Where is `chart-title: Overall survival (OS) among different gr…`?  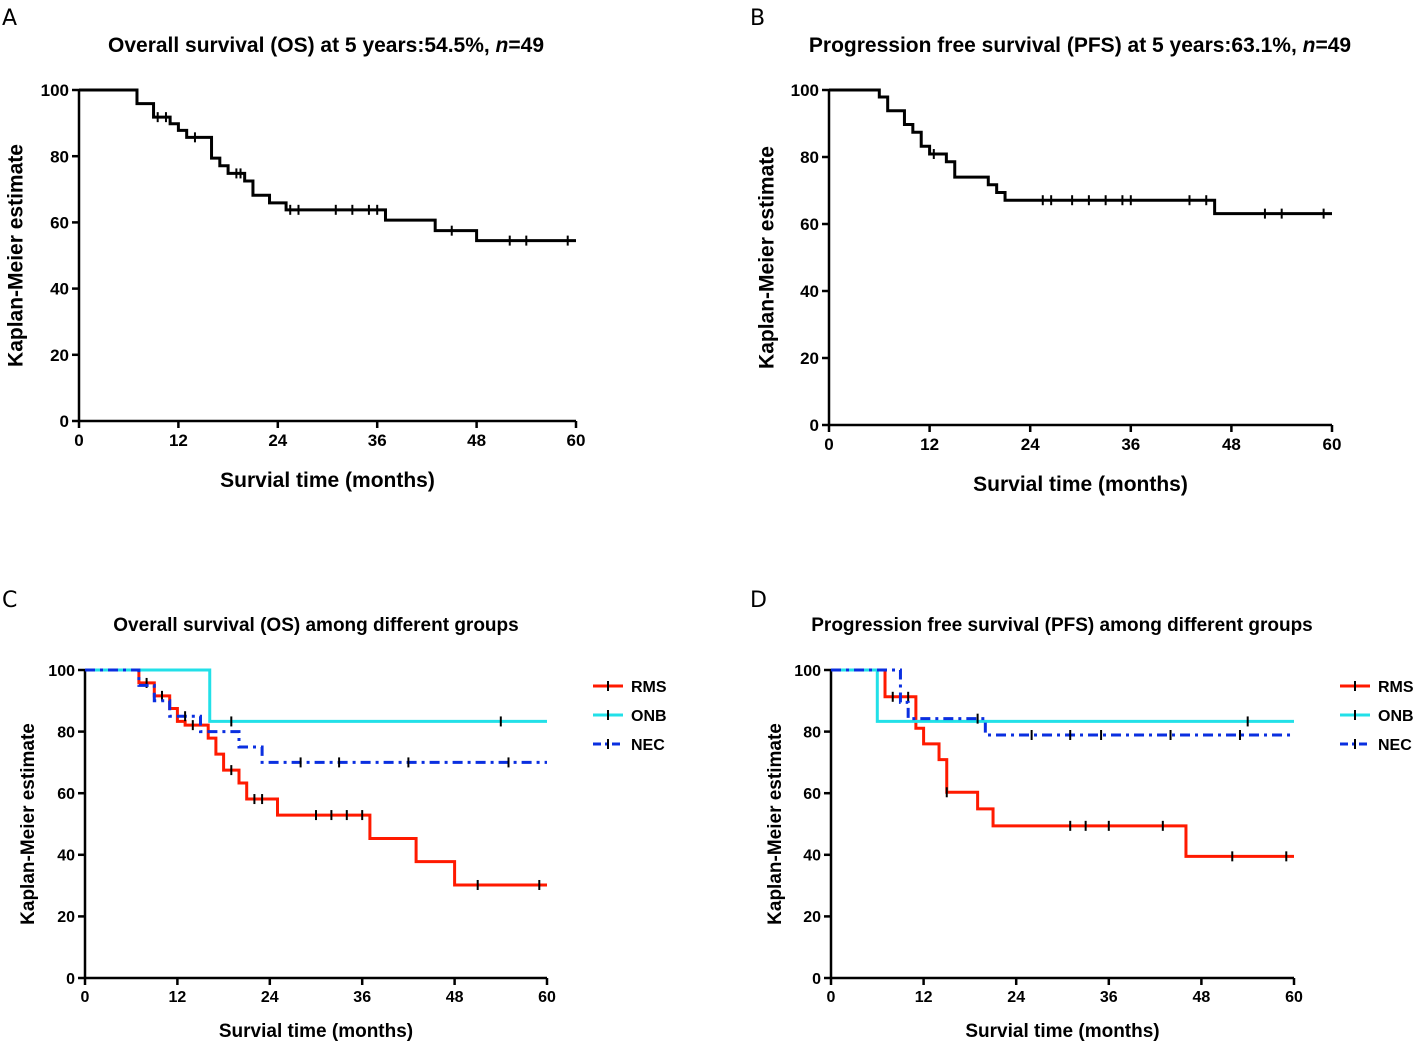
chart-title: Overall survival (OS) among different gr… is located at coordinates (315, 625).